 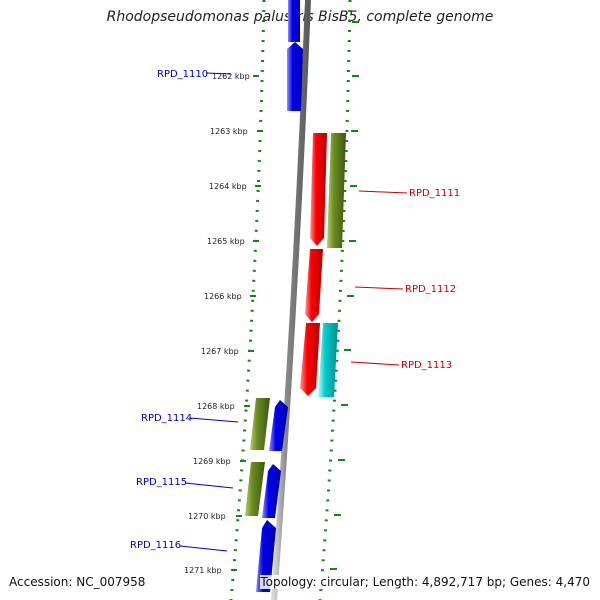 What do you see at coordinates (434, 193) in the screenshot?
I see `gene-label: RPD_1111` at bounding box center [434, 193].